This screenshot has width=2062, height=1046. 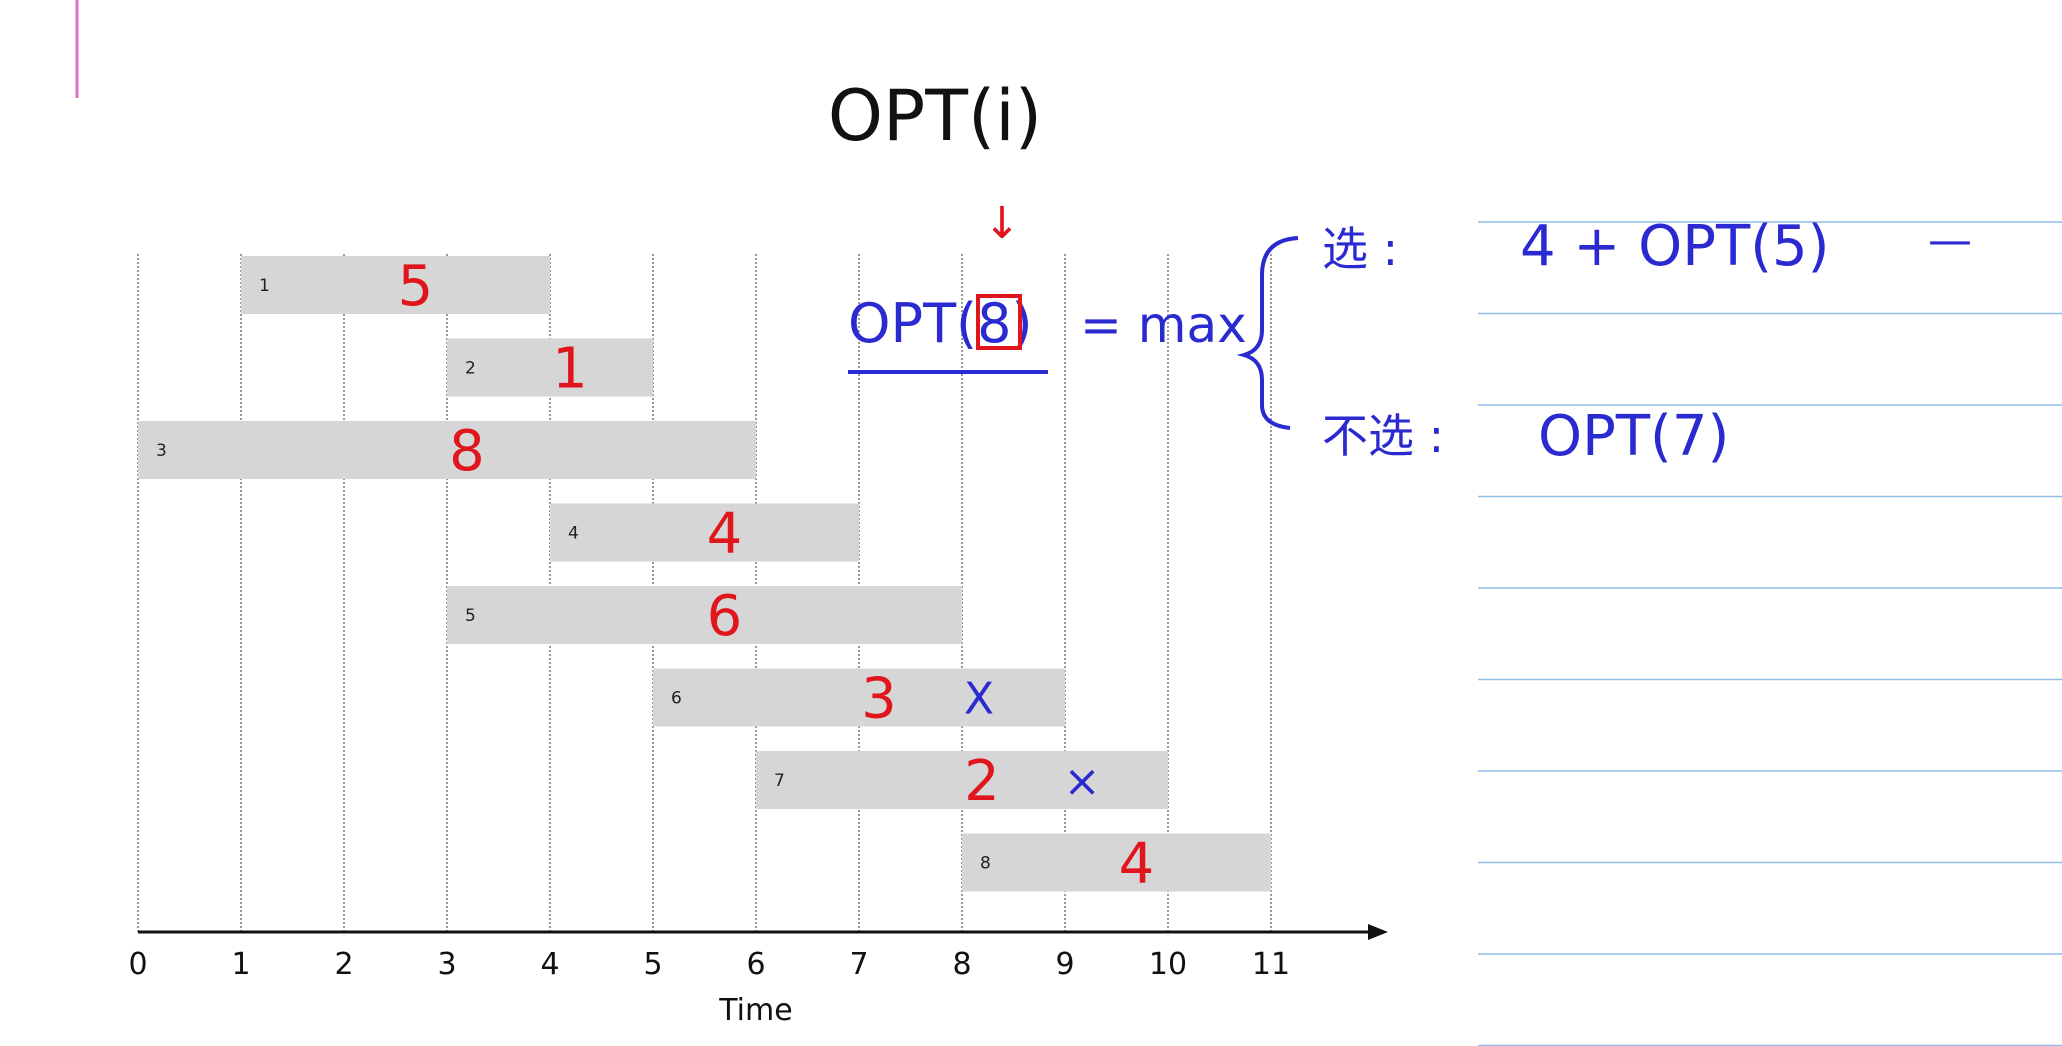 I want to click on job-bar-7: 7 2 ×, so click(x=962, y=781).